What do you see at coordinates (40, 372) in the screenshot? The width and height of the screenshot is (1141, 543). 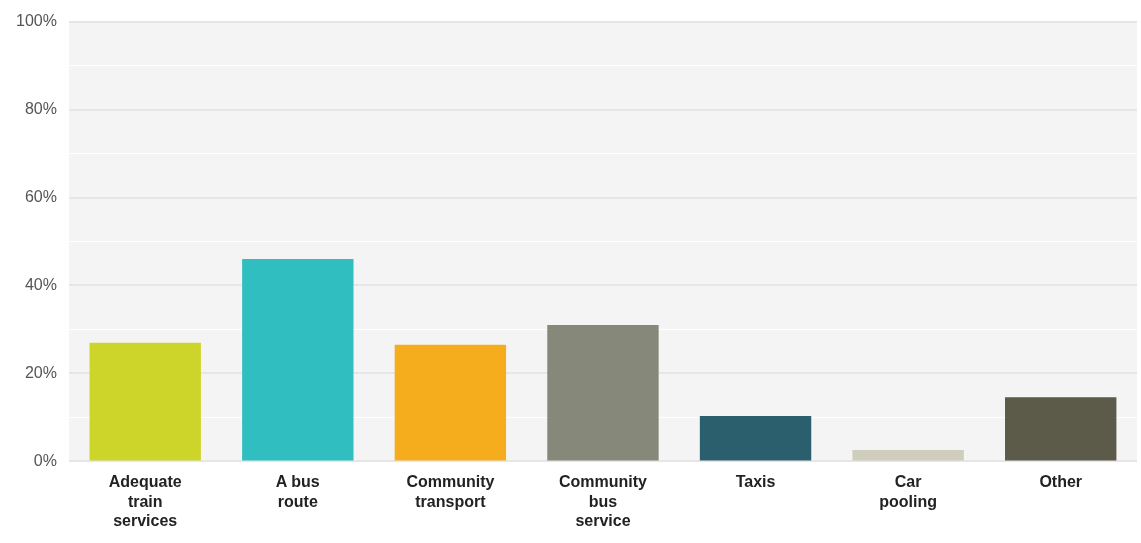 I see `y-tick-label: 20%` at bounding box center [40, 372].